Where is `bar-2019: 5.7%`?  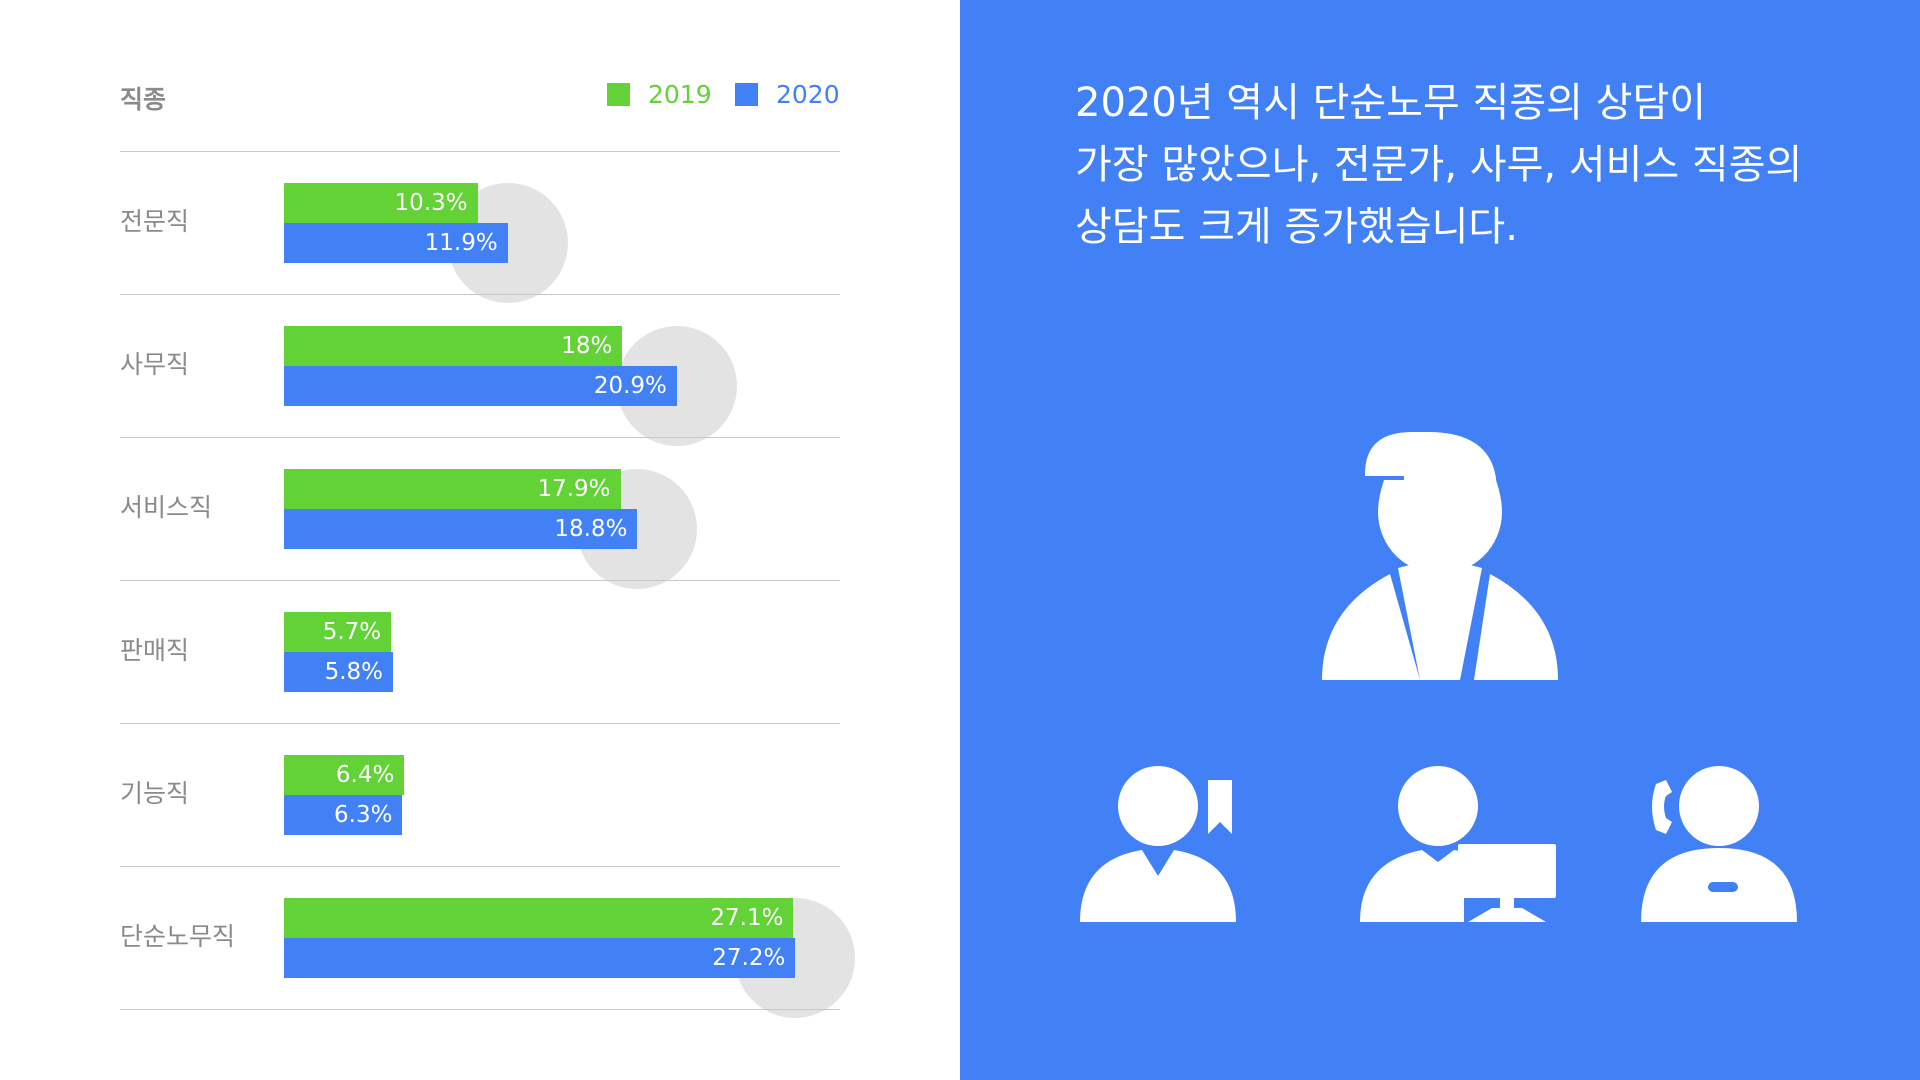 bar-2019: 5.7% is located at coordinates (338, 632).